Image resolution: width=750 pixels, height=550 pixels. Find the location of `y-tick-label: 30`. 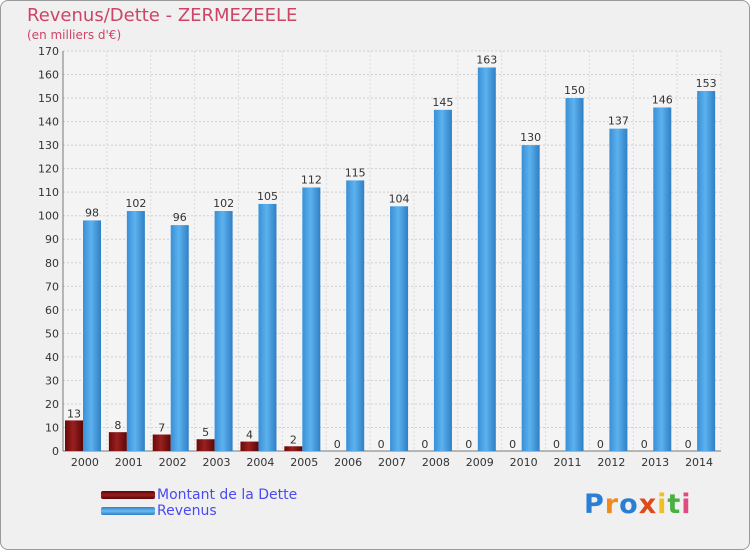

y-tick-label: 30 is located at coordinates (52, 380).